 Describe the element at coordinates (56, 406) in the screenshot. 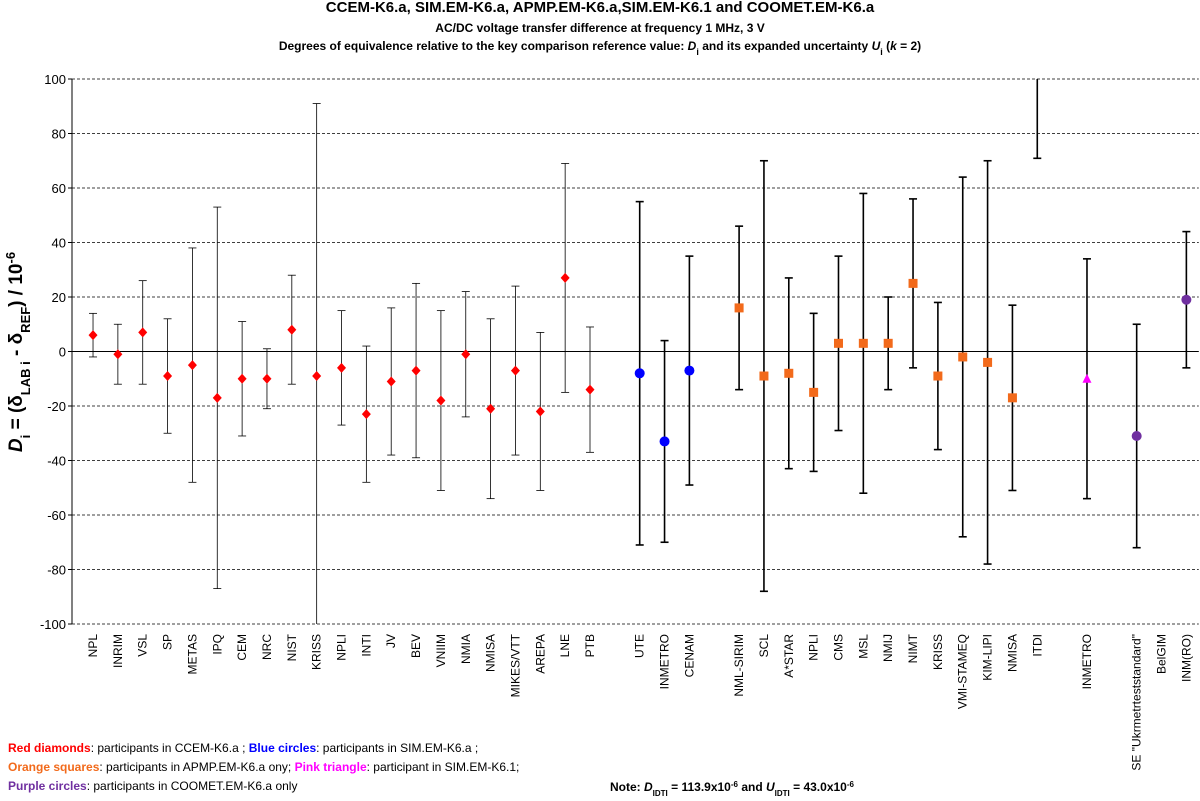

I see `y-tick-label: -20` at that location.